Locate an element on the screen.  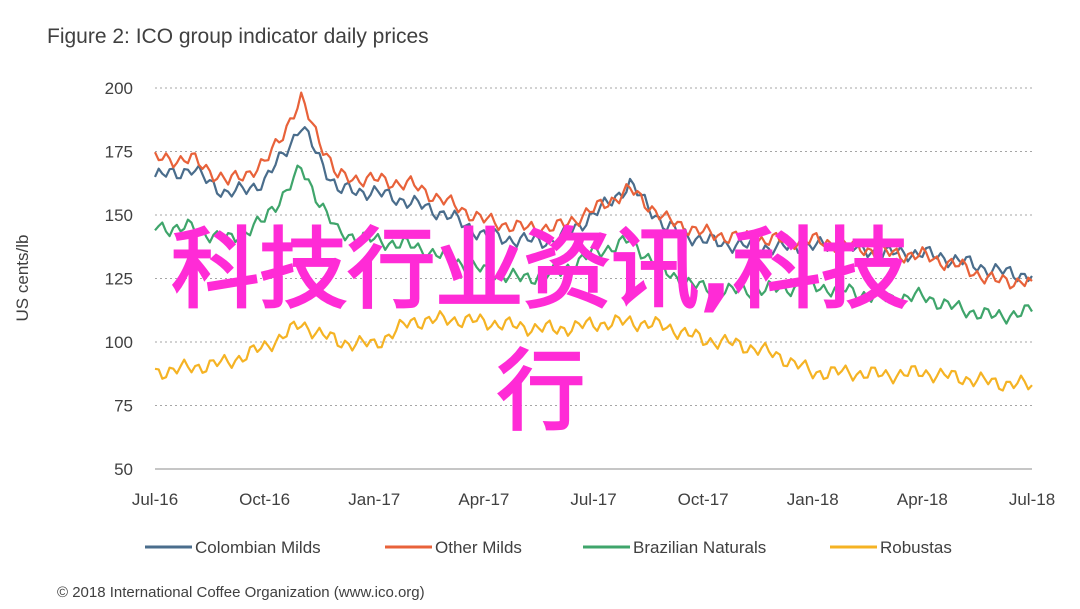
y-tick-label: 175 is located at coordinates (119, 152).